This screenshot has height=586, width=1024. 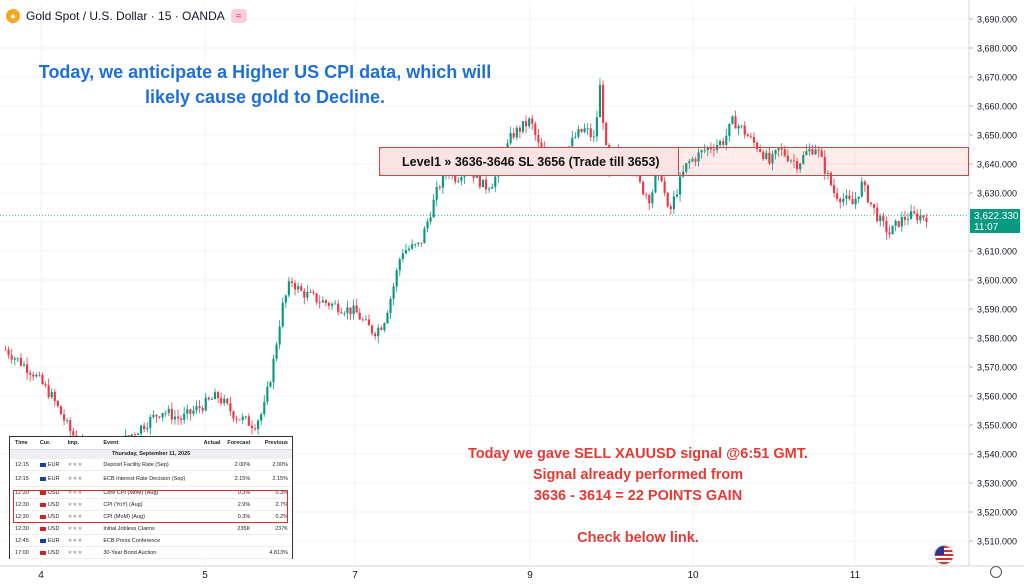 What do you see at coordinates (997, 165) in the screenshot?
I see `price-tick-label: 3,640.000` at bounding box center [997, 165].